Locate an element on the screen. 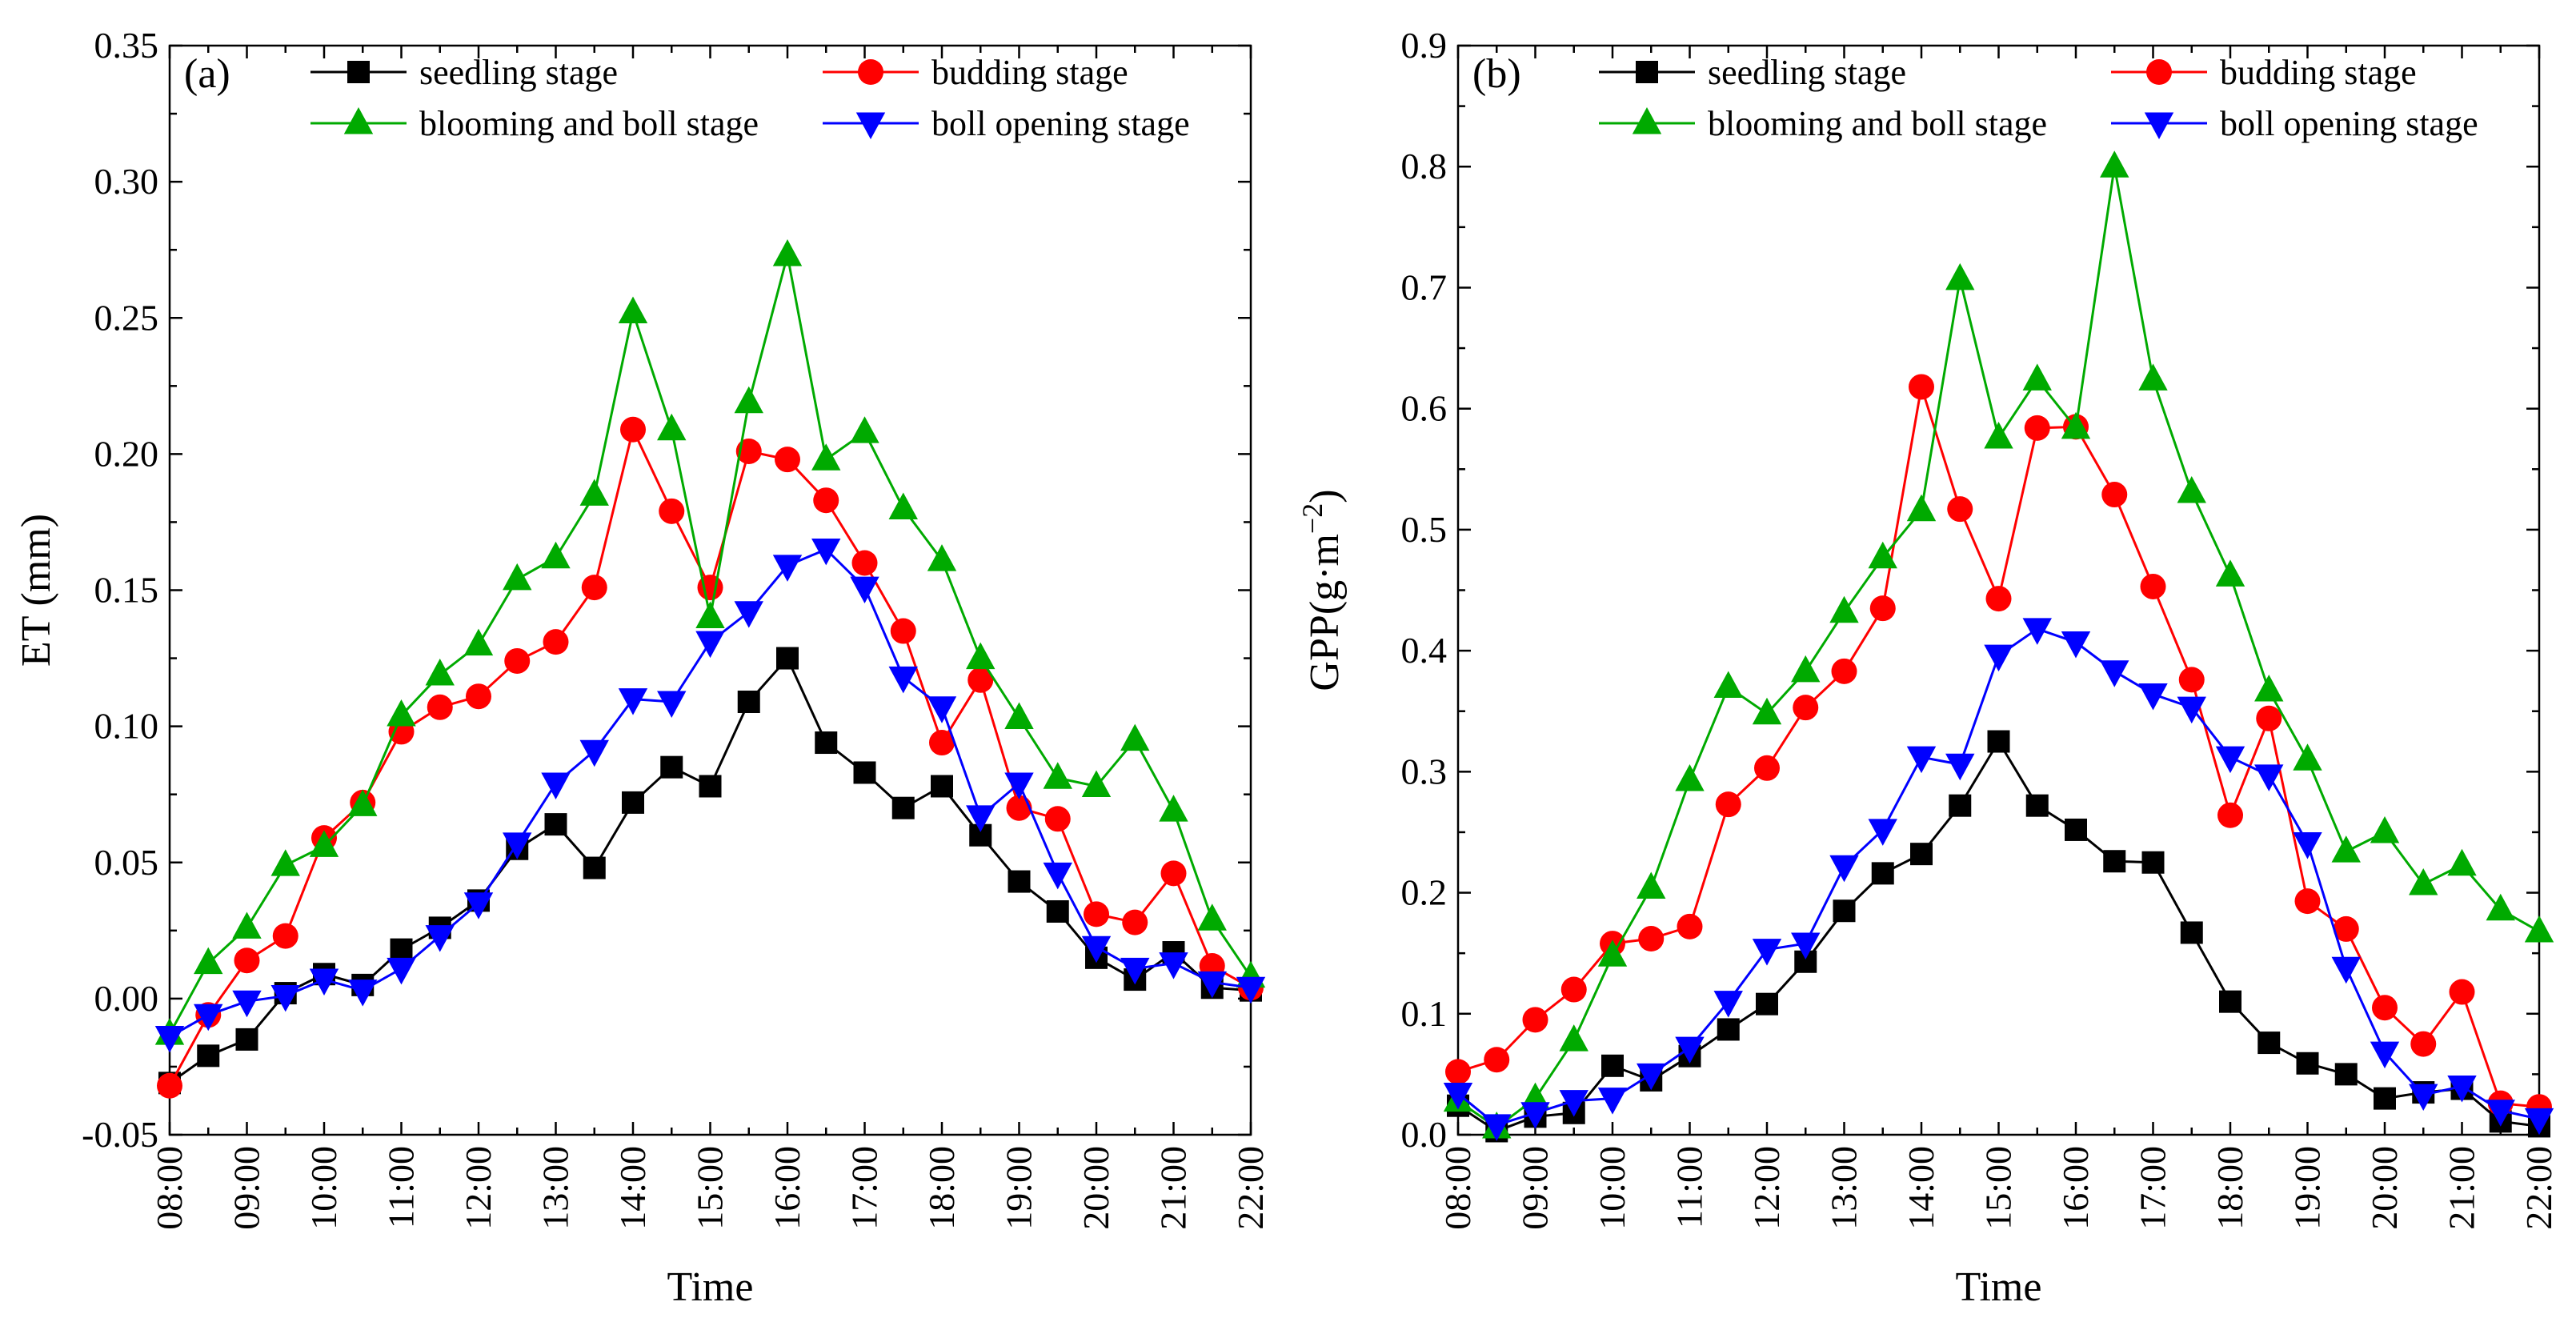  x-tick-label: 22:00 is located at coordinates (1250, 1188).